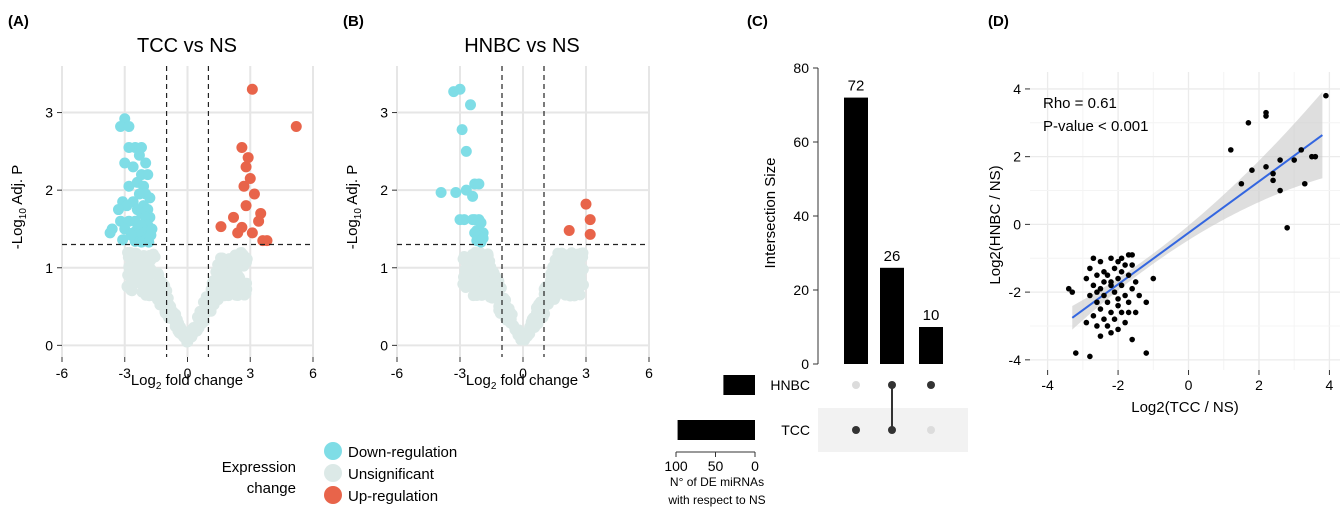  Describe the element at coordinates (19, 207) in the screenshot. I see `volcano-tcc-ylabel: -Log10 Adj. P` at that location.